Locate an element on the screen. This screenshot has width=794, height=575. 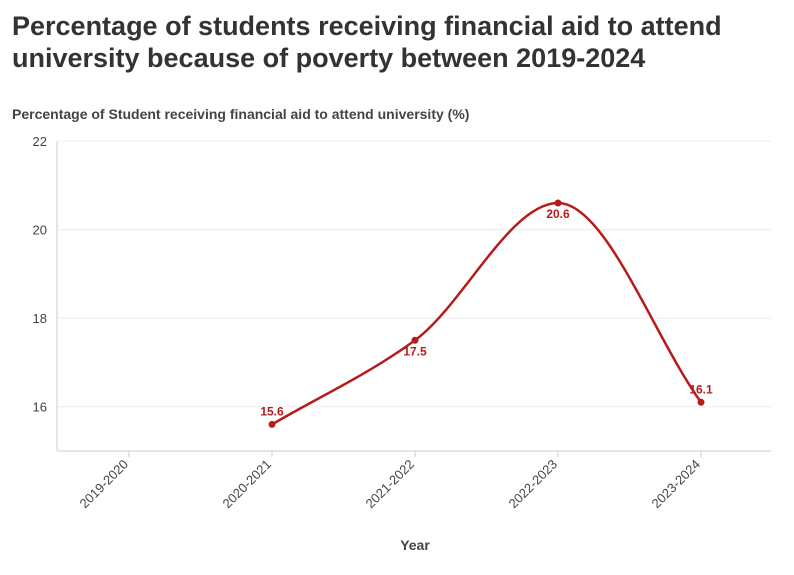
y-tick-label: 20 is located at coordinates (40, 230).